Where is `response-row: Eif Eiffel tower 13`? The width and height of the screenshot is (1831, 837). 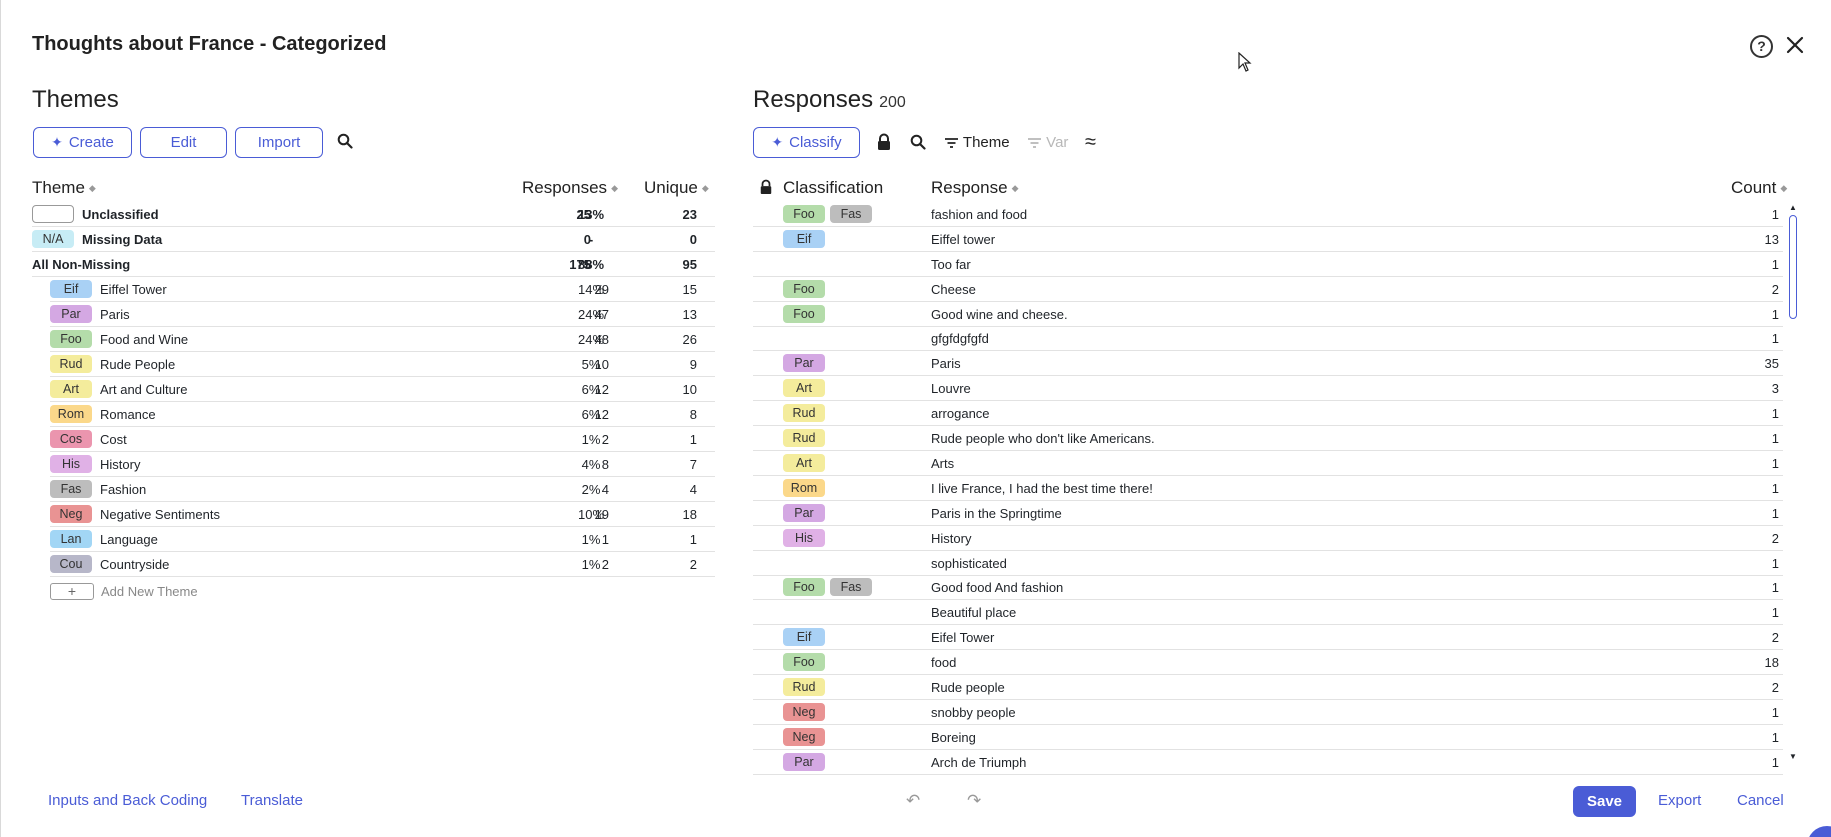
response-row: Eif Eiffel tower 13 is located at coordinates (1268, 239).